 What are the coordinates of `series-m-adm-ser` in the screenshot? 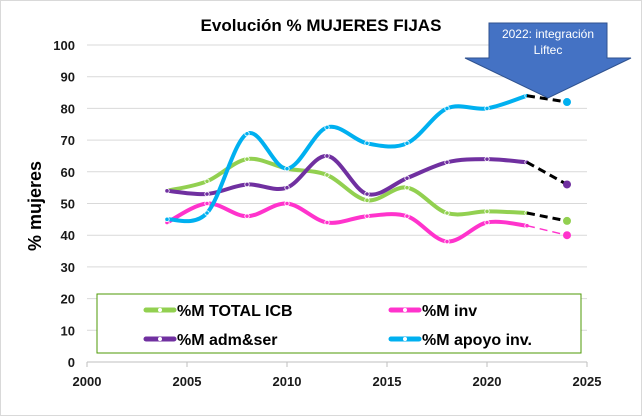 It's located at (367, 175).